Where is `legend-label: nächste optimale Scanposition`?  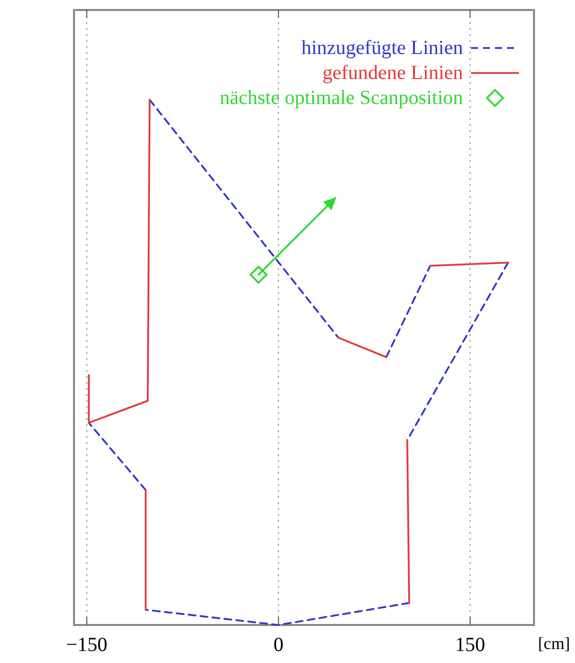
legend-label: nächste optimale Scanposition is located at coordinates (341, 98).